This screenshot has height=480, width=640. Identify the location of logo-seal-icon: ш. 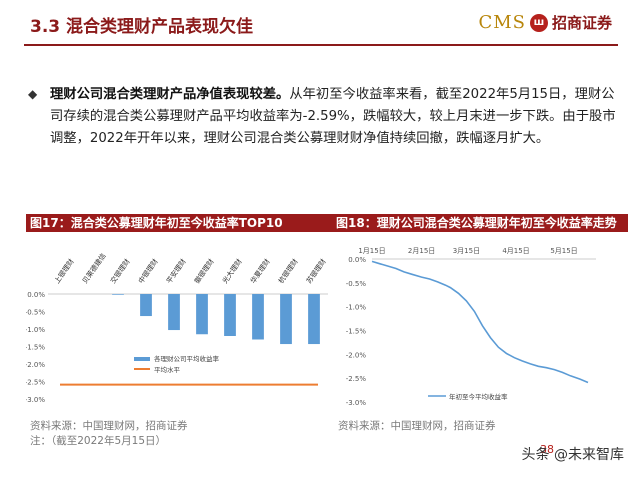
(538, 22).